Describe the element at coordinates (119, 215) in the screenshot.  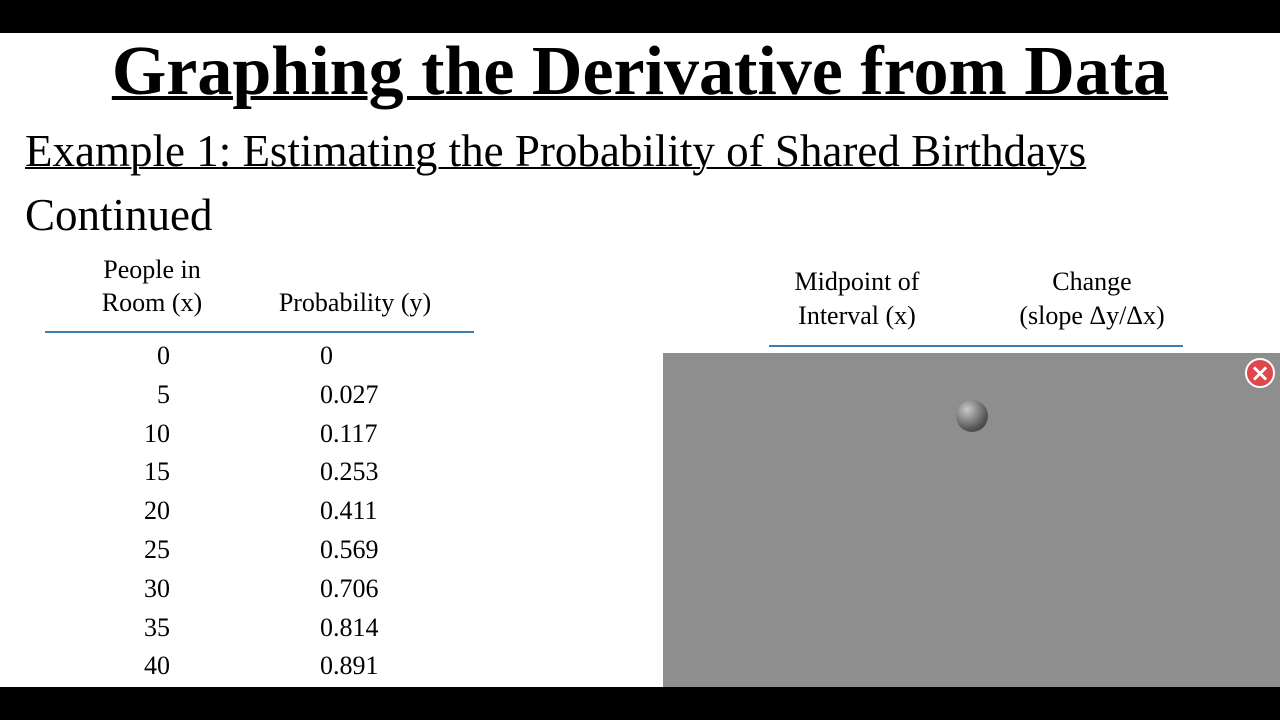
I see `continued-label: Continued` at that location.